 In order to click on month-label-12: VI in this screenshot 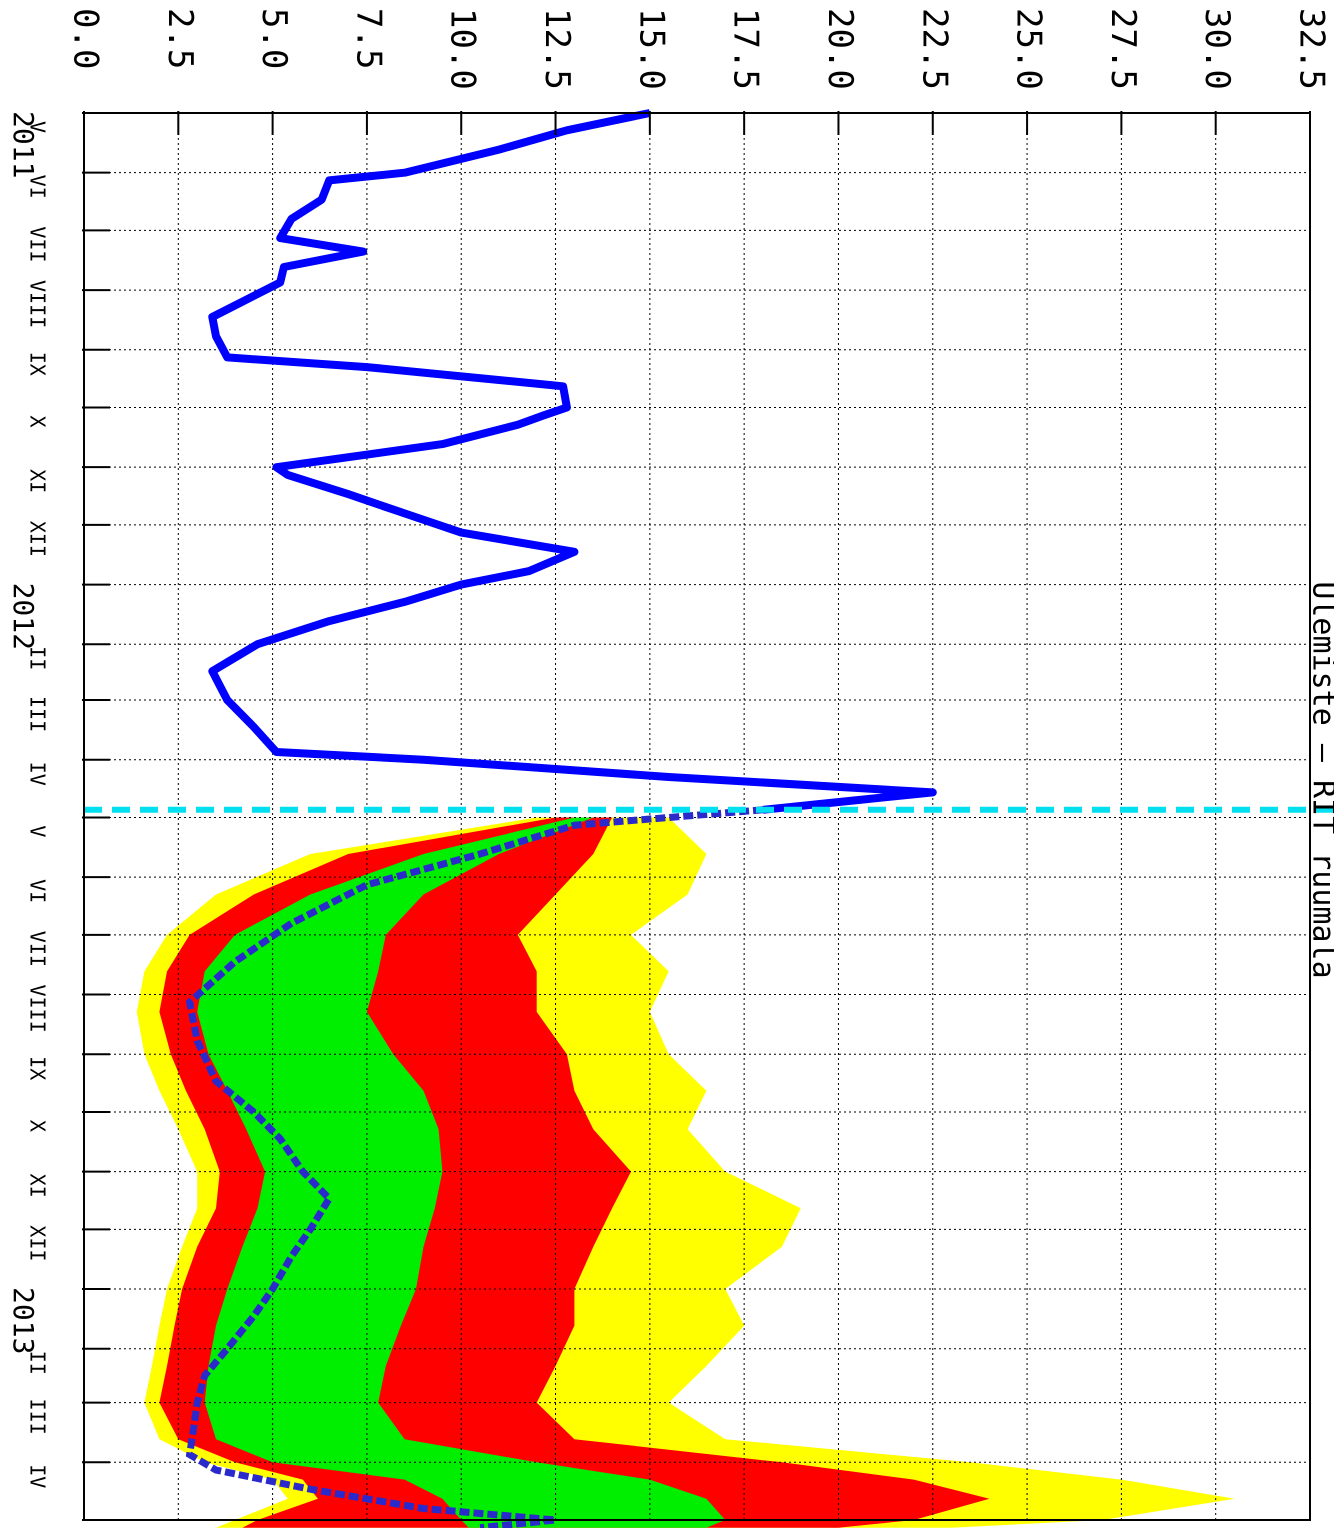, I will do `click(38, 891)`.